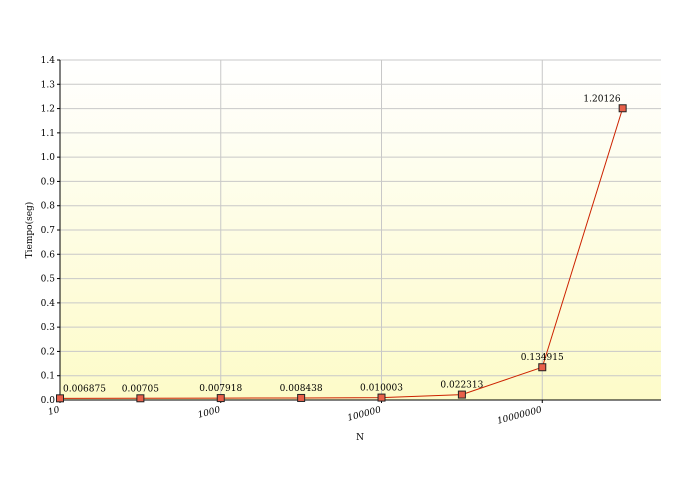 The height and width of the screenshot is (500, 680). Describe the element at coordinates (48, 401) in the screenshot. I see `y-tick-label: 0.0` at that location.